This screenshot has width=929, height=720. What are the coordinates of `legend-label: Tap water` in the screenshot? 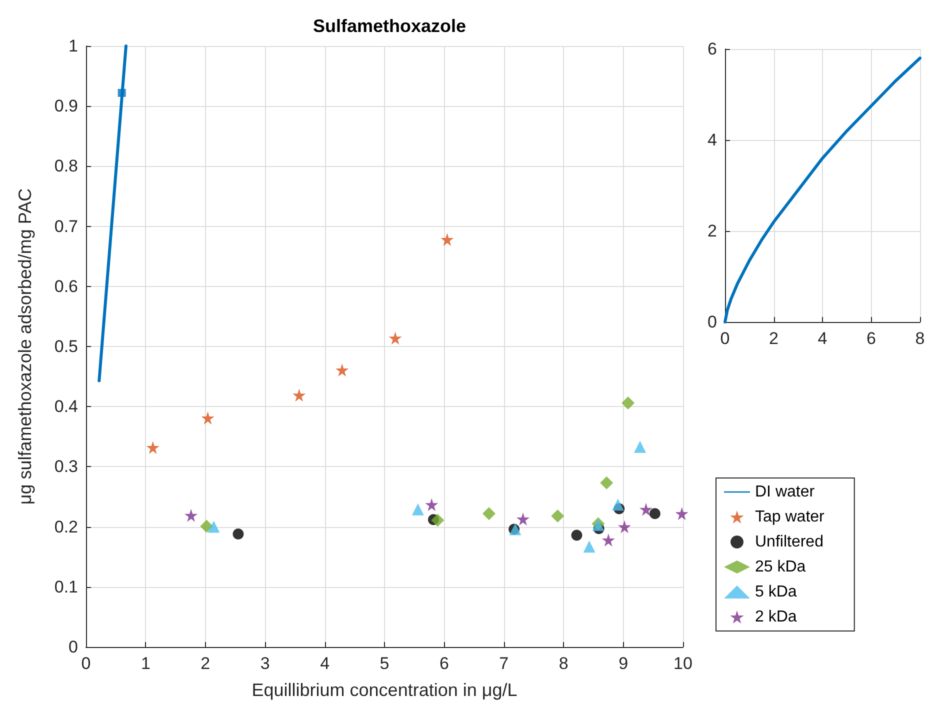 It's located at (790, 517).